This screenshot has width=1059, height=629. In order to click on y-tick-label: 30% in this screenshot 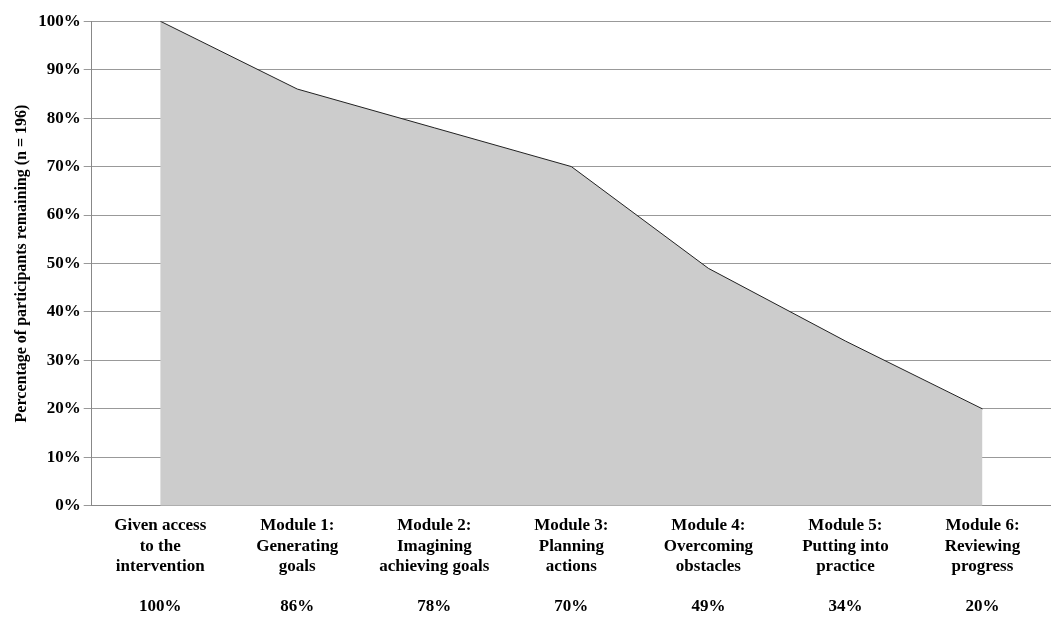, I will do `click(63, 359)`.